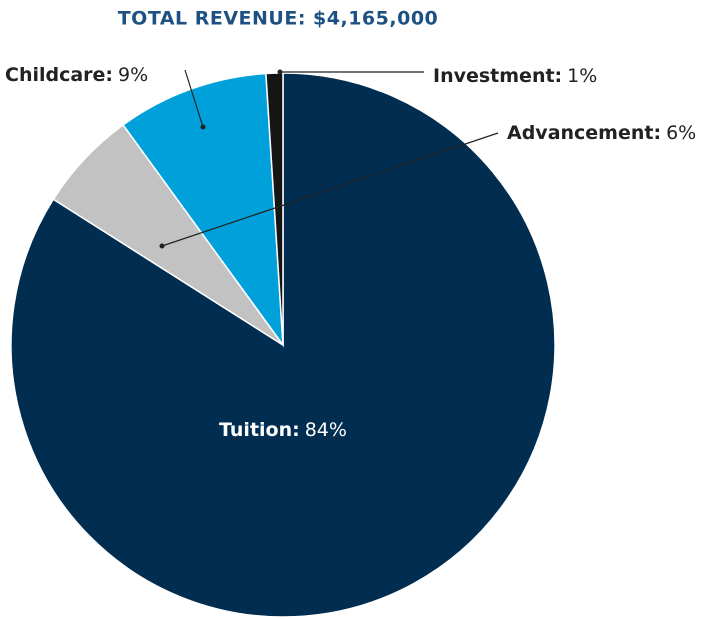 The height and width of the screenshot is (619, 718). What do you see at coordinates (497, 76) in the screenshot?
I see `slice-name: Investment:` at bounding box center [497, 76].